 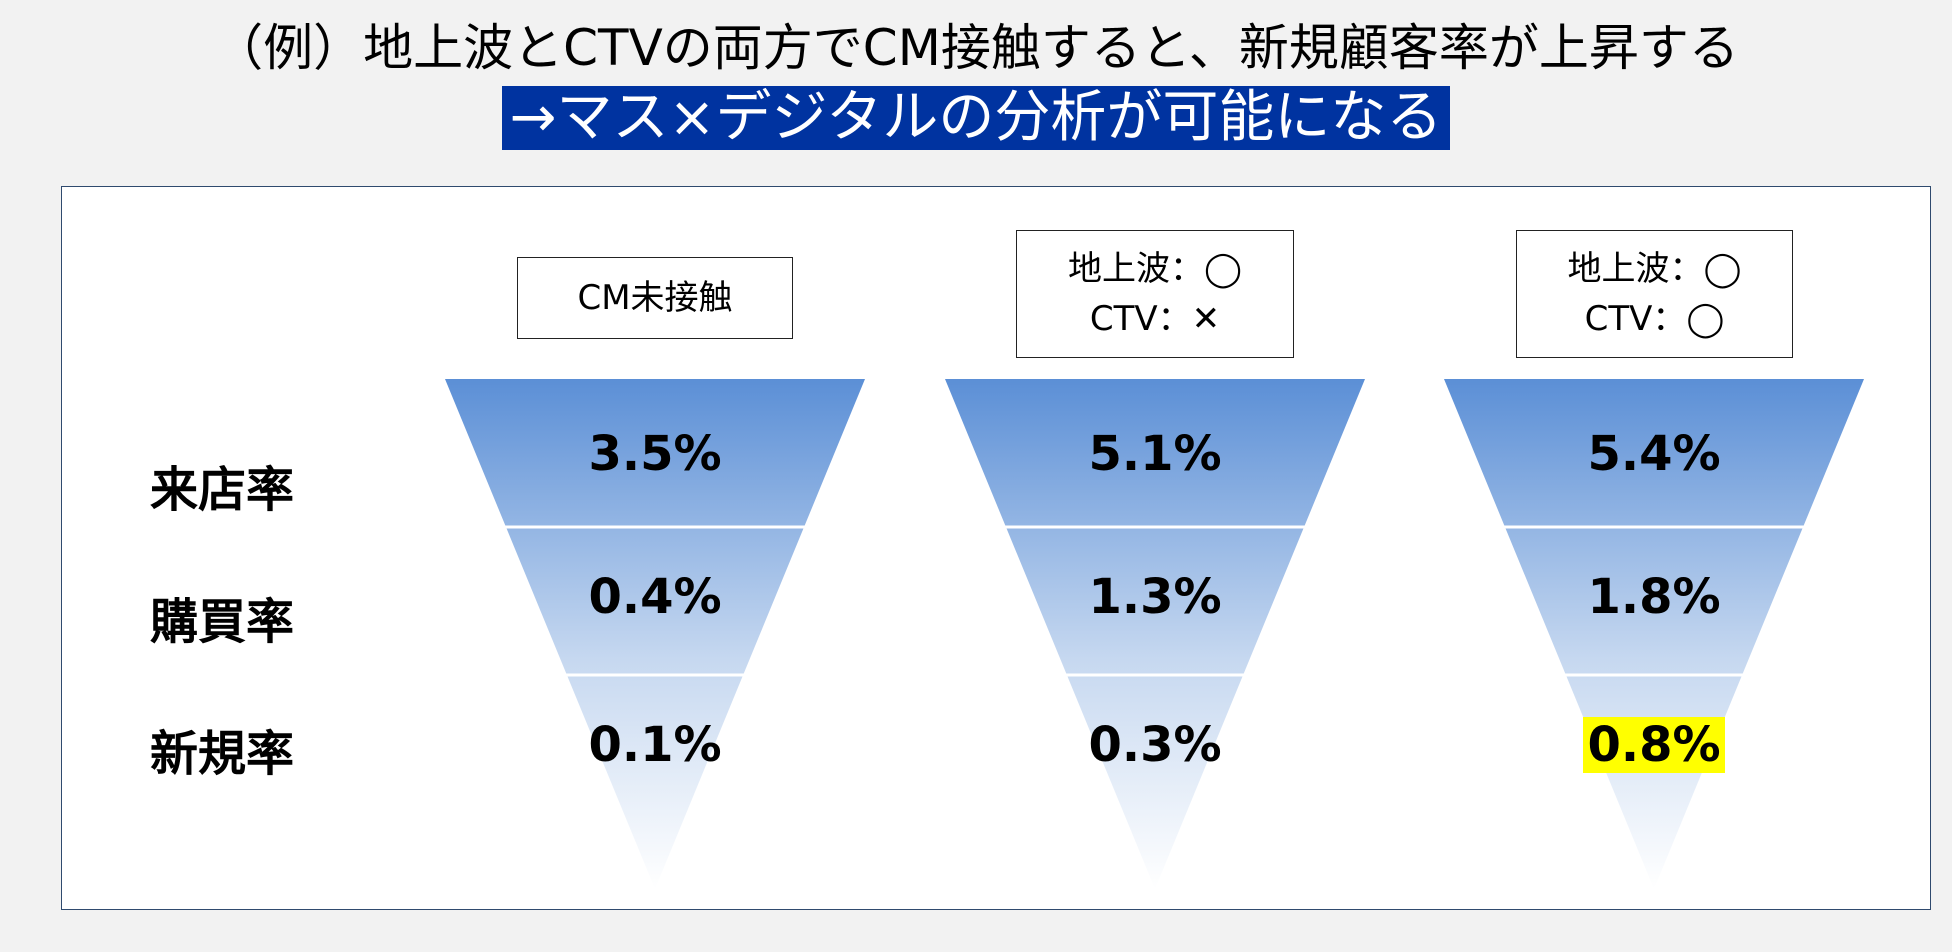 I want to click on column-header-line: CTV：✕, so click(x=1155, y=319).